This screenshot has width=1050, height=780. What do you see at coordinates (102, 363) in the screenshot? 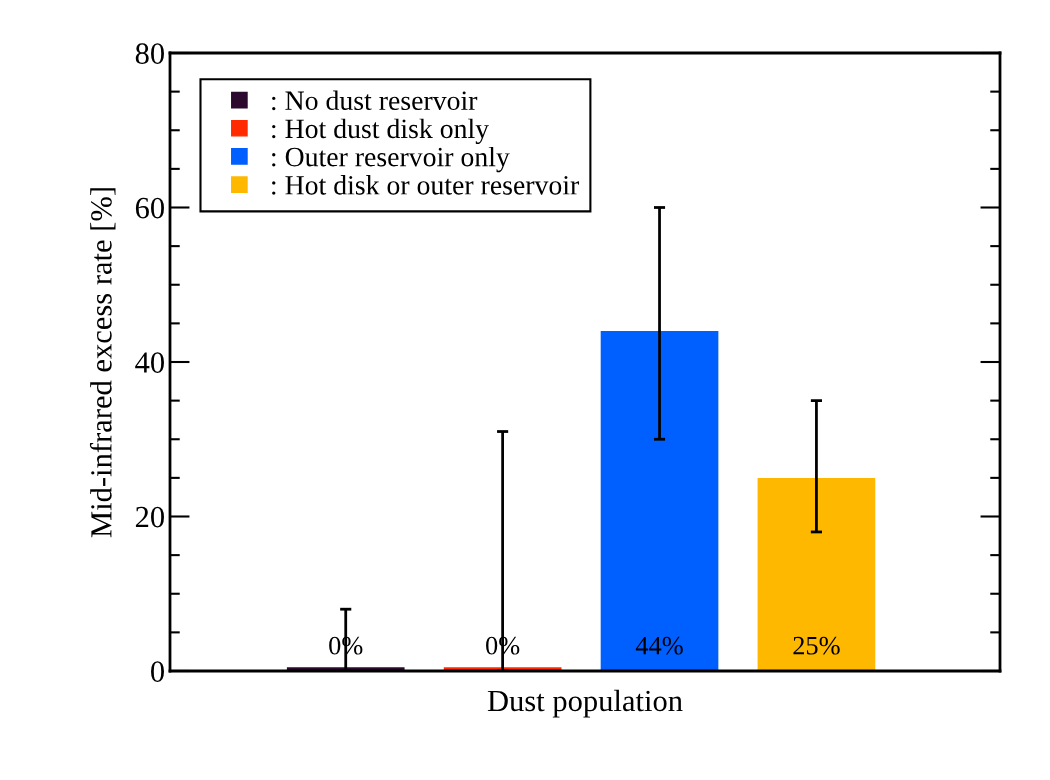
I see `y-axis-title: Mid-infrared excess rate [%]` at bounding box center [102, 363].